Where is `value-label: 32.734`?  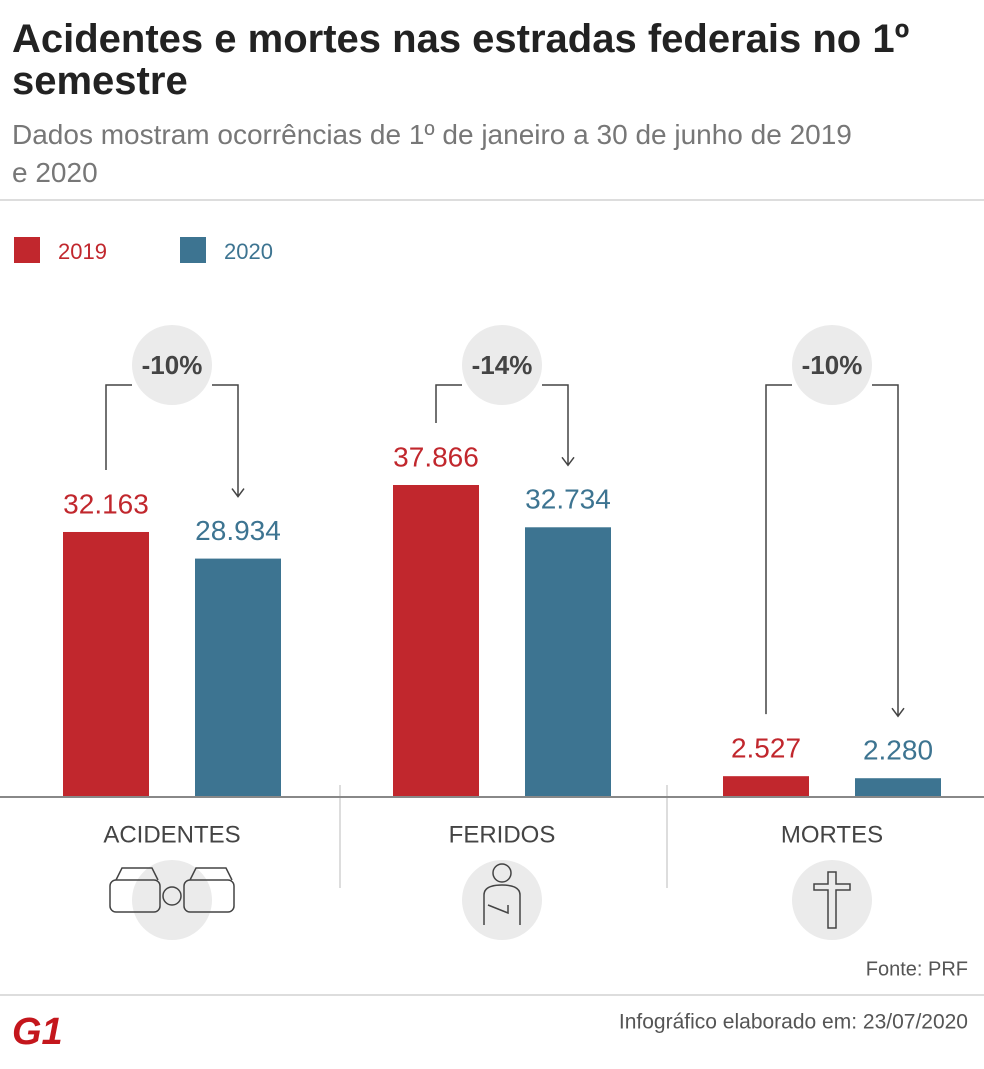
value-label: 32.734 is located at coordinates (568, 499).